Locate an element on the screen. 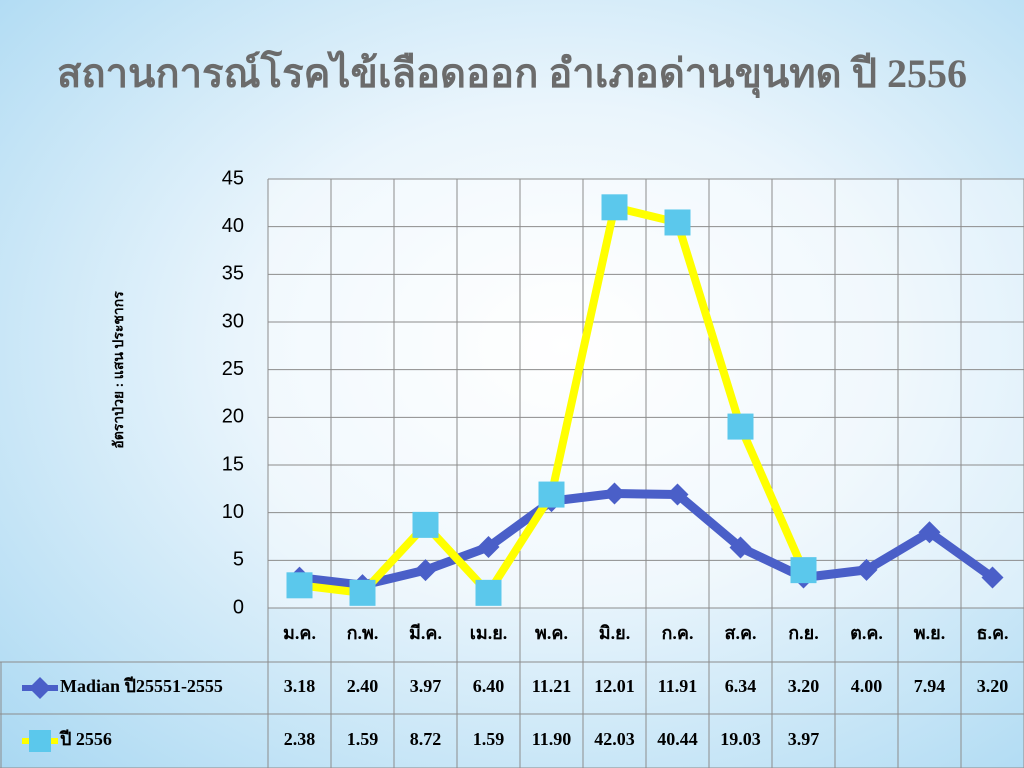  table-value: 19.03 is located at coordinates (740, 739).